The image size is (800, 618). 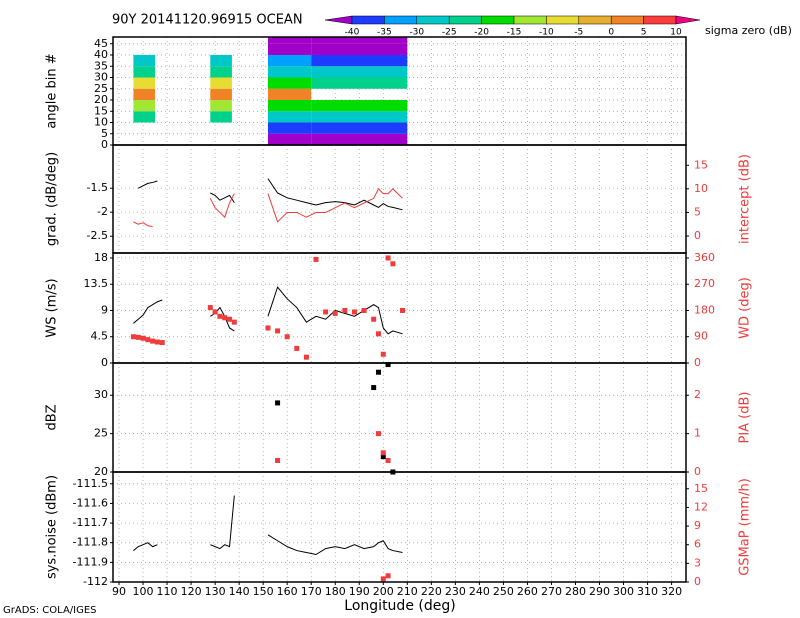 I want to click on y-tick-label: -111.8, so click(x=90, y=542).